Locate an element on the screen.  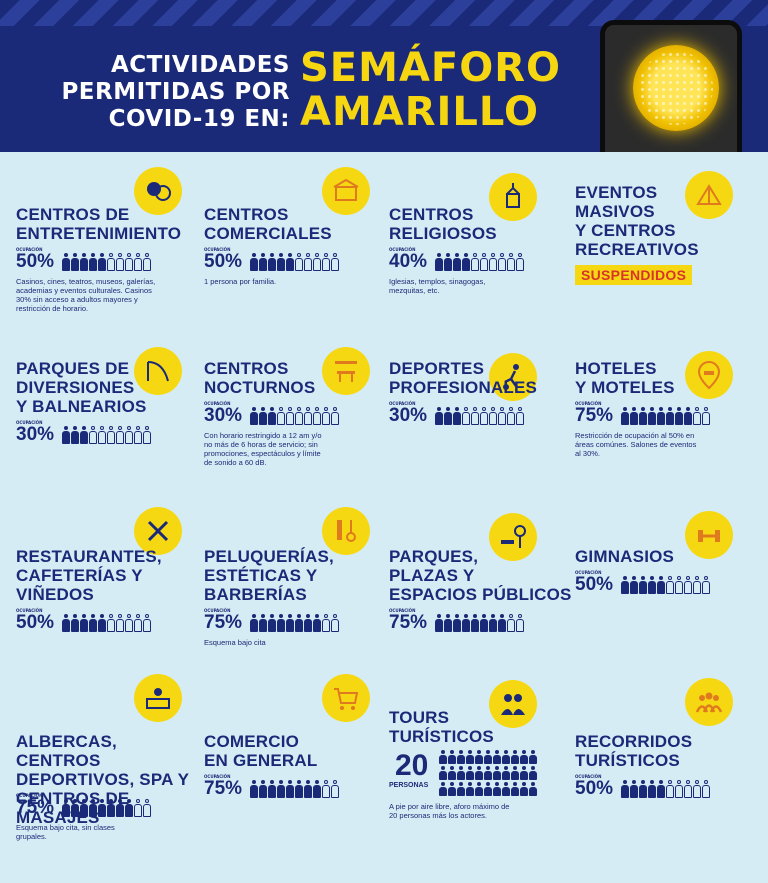
activity-title: CENTROS NOCTURNOS is located at coordinates (260, 378).